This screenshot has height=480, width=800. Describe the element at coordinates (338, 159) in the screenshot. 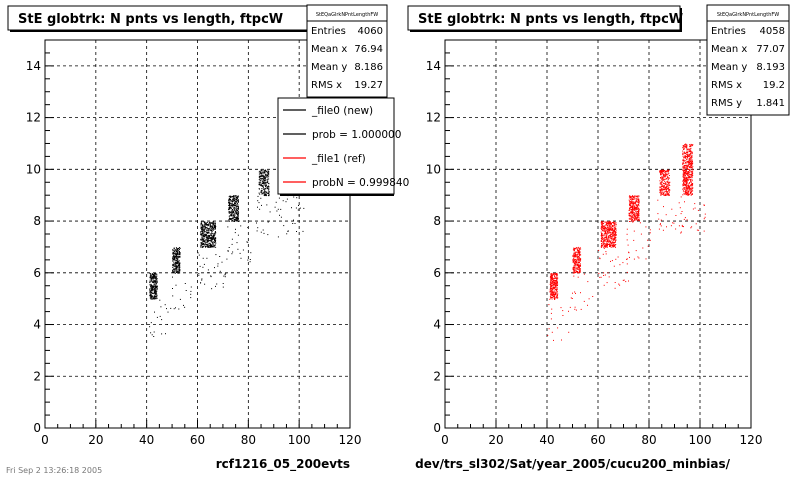

I see `legend-label: _file1 (ref)` at that location.